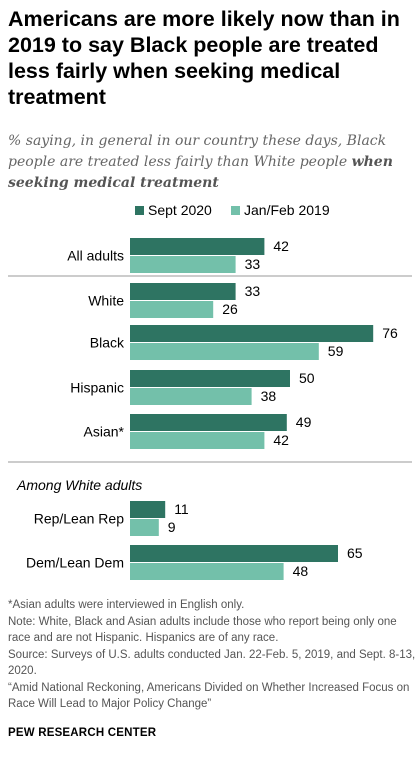  What do you see at coordinates (107, 343) in the screenshot?
I see `row-label: Black` at bounding box center [107, 343].